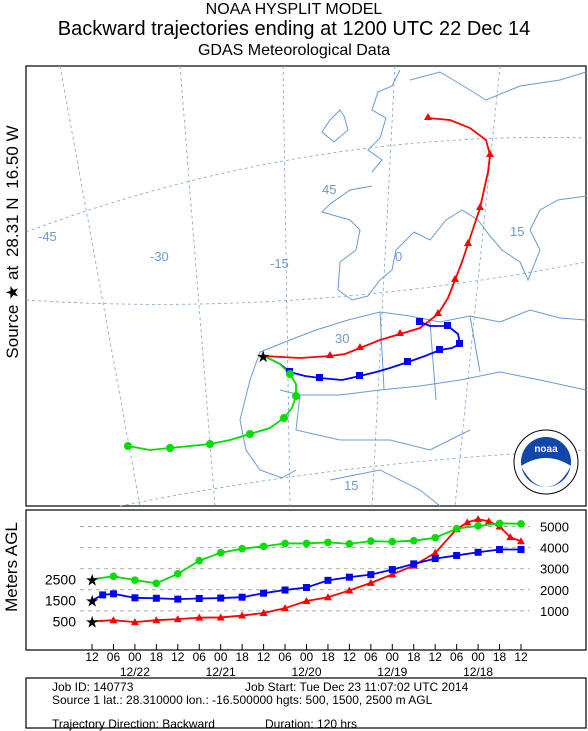 The height and width of the screenshot is (731, 588). I want to click on lon-line-m30, so click(197, 286).